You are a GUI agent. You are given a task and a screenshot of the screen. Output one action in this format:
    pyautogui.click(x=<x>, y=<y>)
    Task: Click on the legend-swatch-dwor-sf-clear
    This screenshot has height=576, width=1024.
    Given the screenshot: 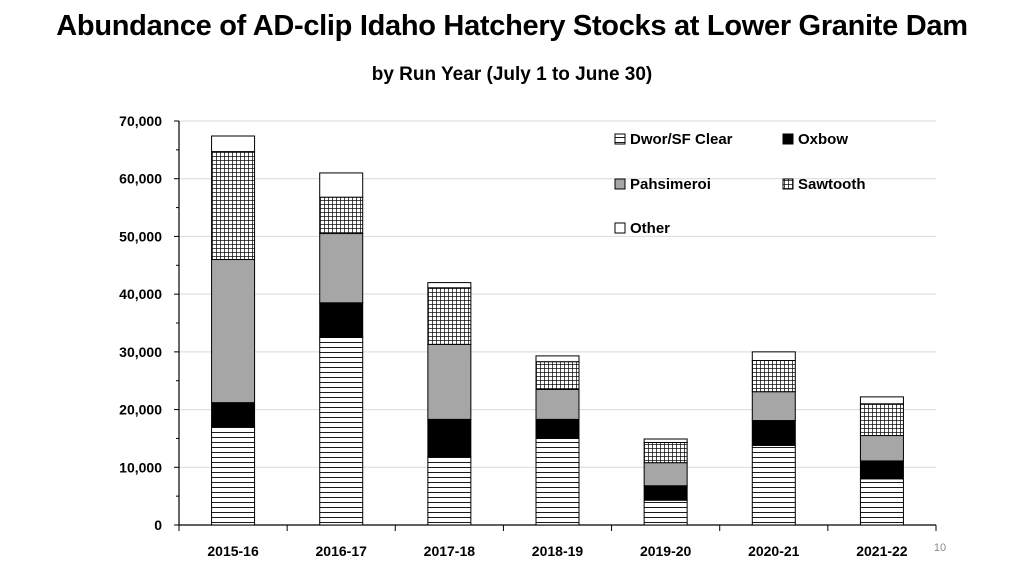 What is the action you would take?
    pyautogui.click(x=620, y=139)
    